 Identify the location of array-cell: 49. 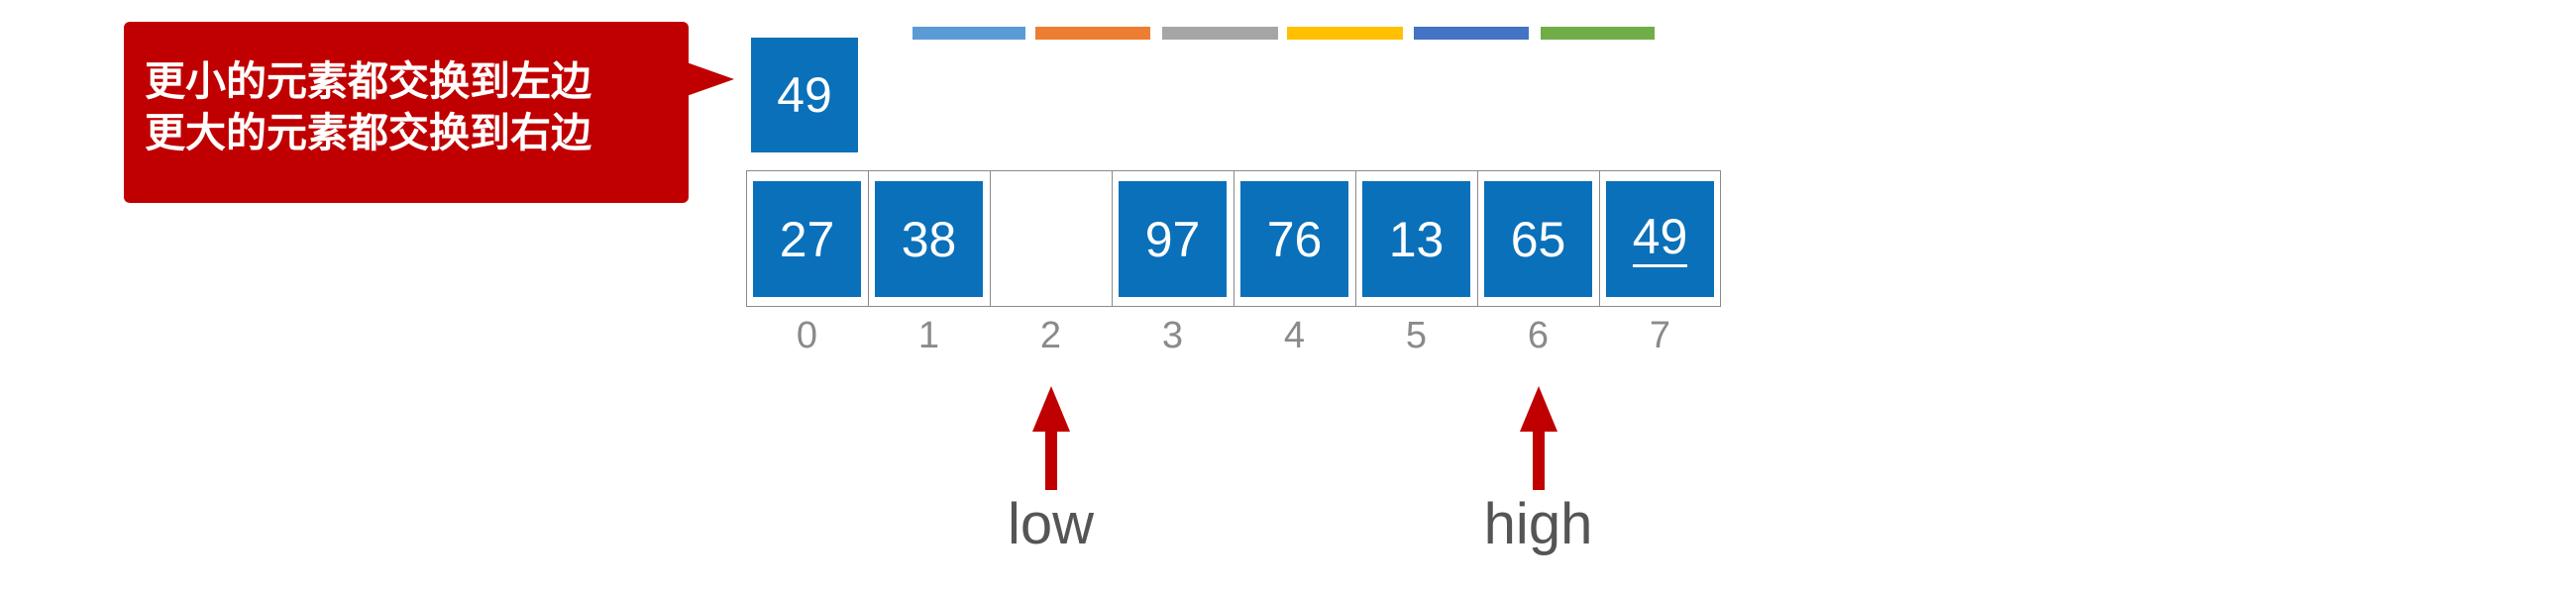
(1660, 239).